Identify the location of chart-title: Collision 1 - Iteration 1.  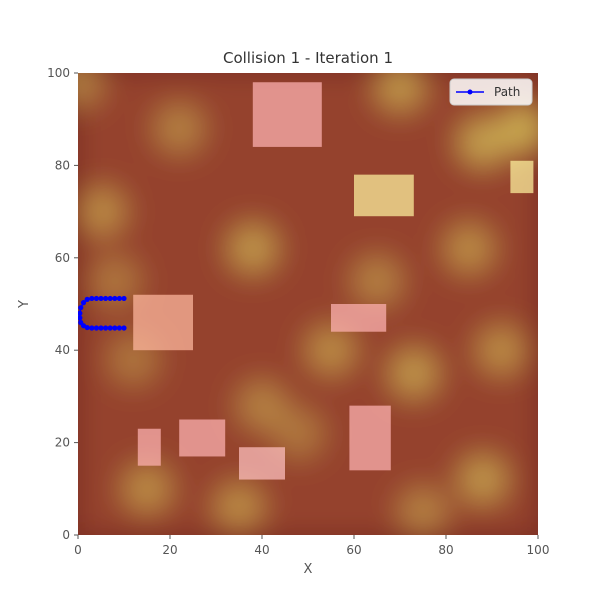
(308, 58).